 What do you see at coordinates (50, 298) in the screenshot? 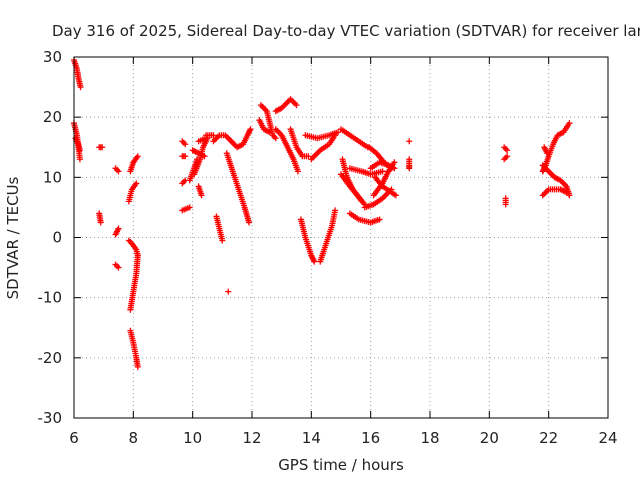
I see `y-tick-label: -10` at bounding box center [50, 298].